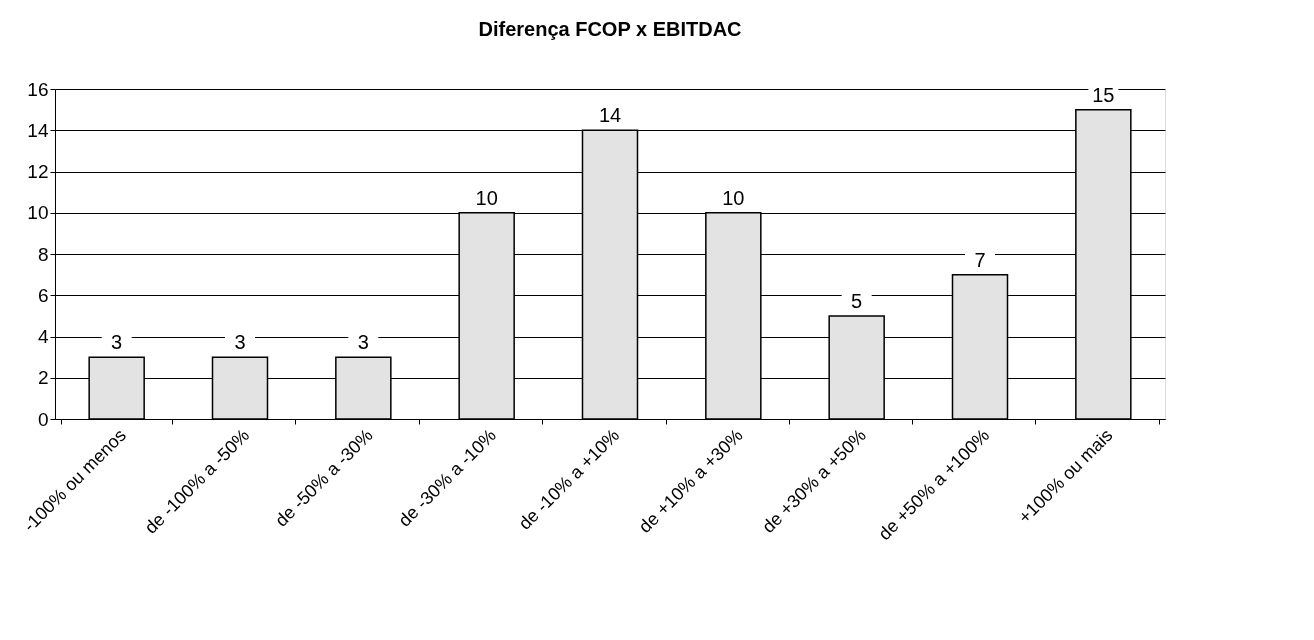  Describe the element at coordinates (38, 213) in the screenshot. I see `y-tick-label: 10` at that location.